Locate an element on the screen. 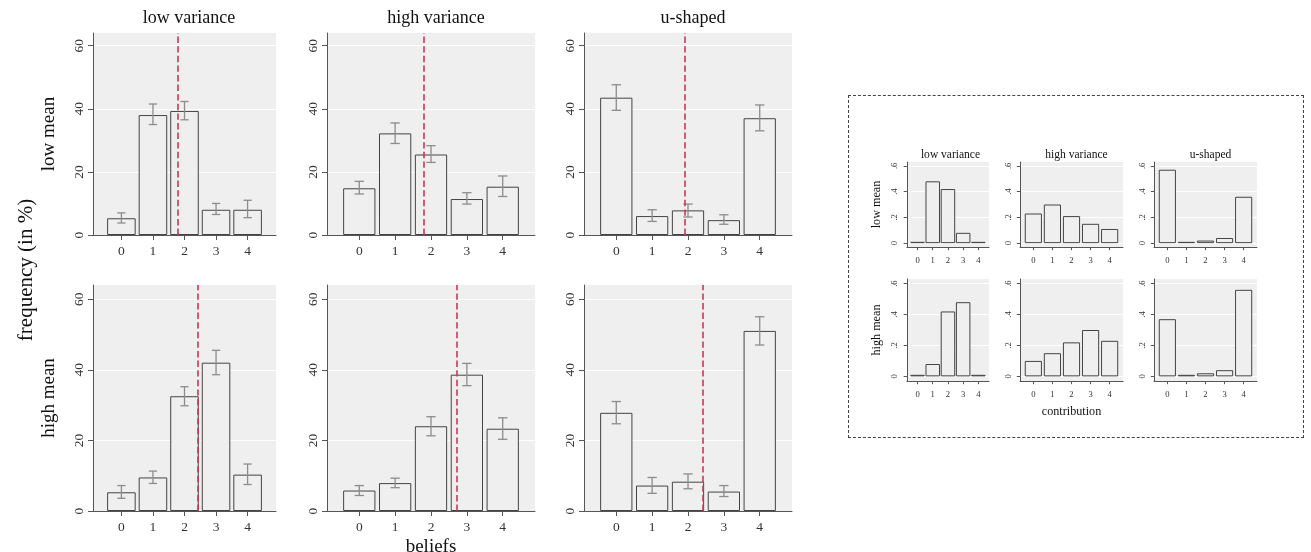 The width and height of the screenshot is (1311, 552). chart-title: u-shaped is located at coordinates (1210, 154).